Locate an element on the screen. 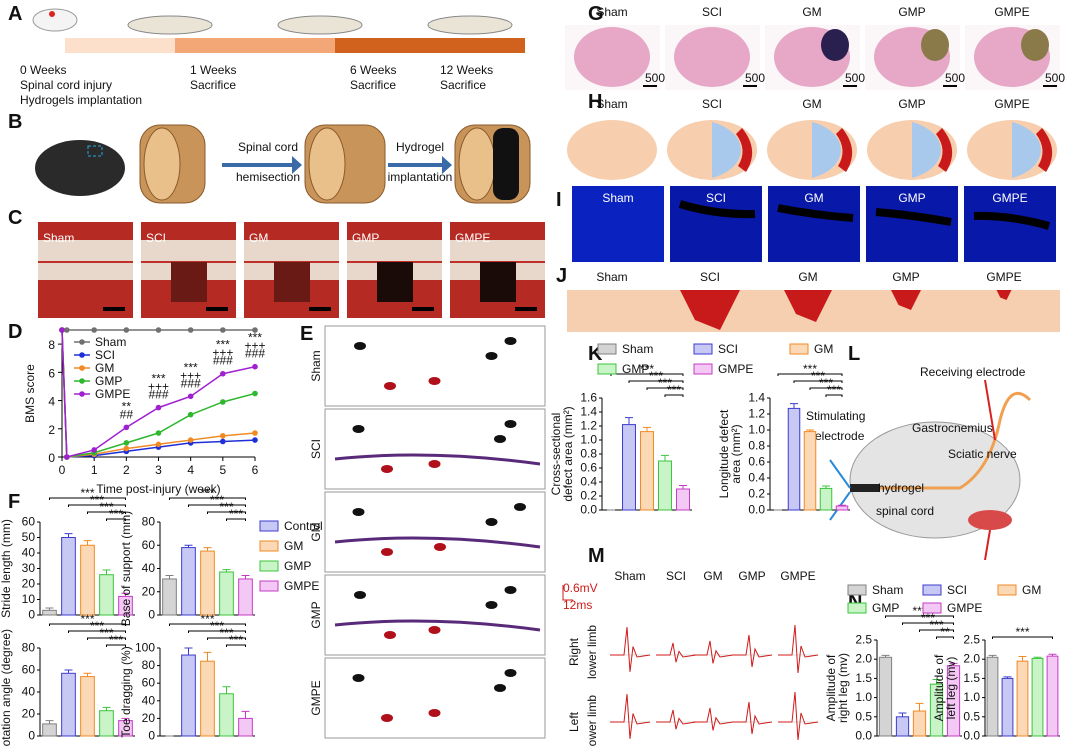 The height and width of the screenshot is (747, 1065). label: implantation is located at coordinates (420, 177).